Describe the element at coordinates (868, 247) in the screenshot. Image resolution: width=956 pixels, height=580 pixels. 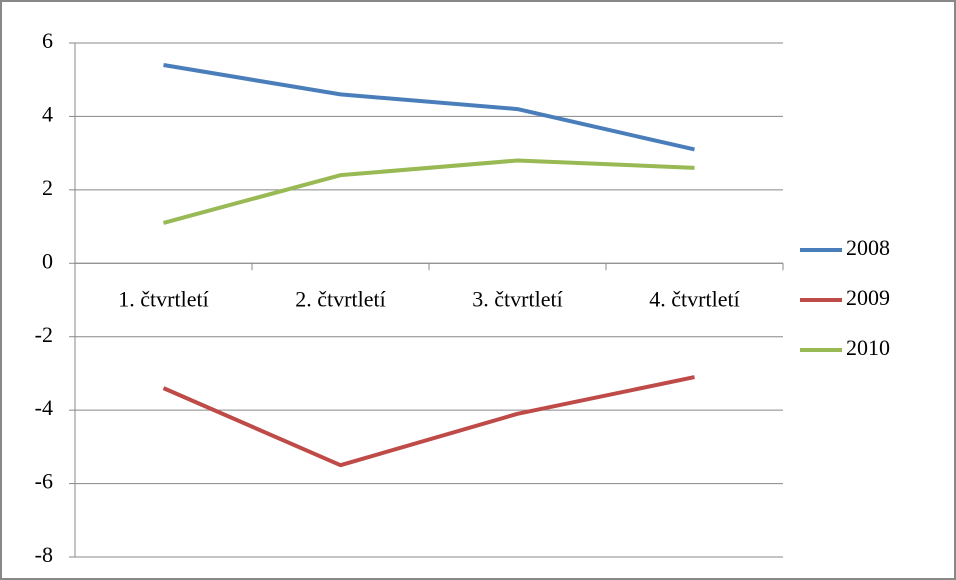
I see `legend-label: 2008` at that location.